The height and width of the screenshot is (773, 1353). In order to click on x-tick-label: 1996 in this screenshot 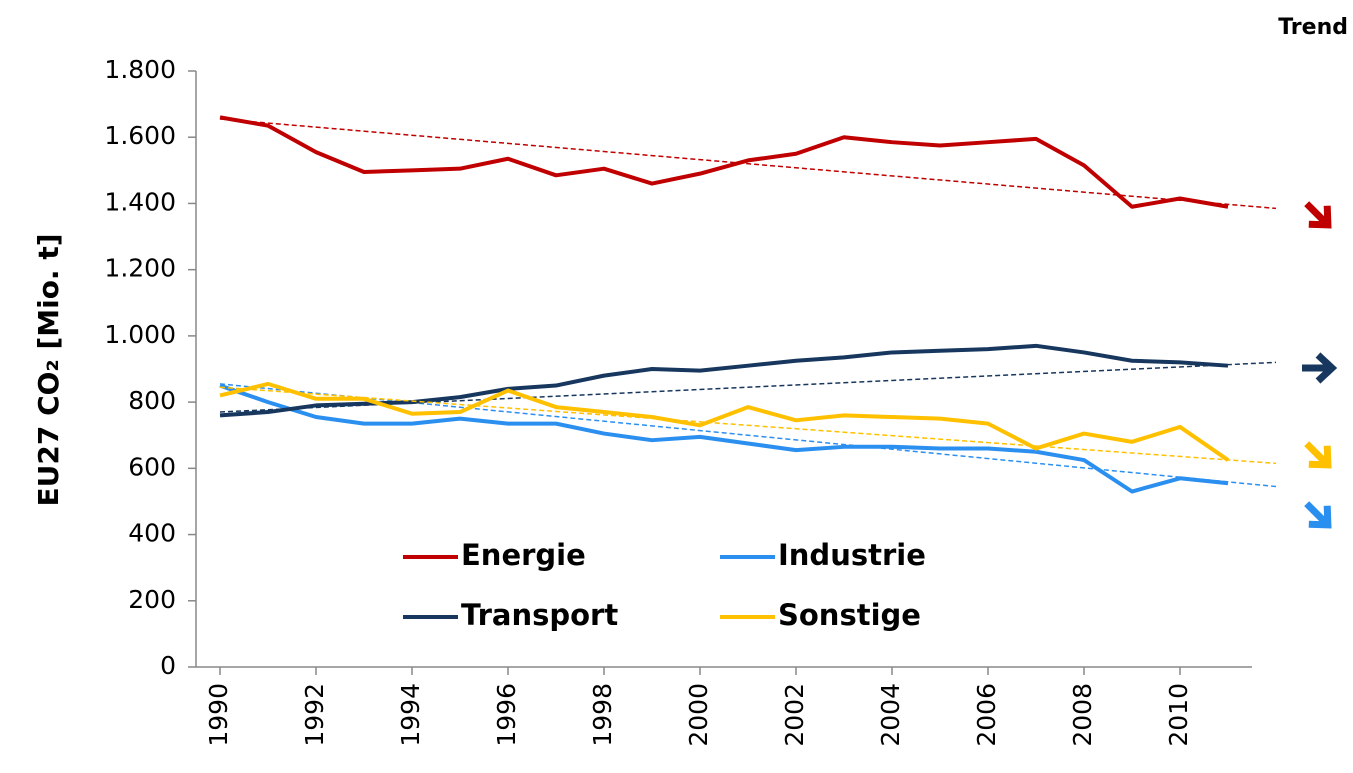, I will do `click(506, 715)`.